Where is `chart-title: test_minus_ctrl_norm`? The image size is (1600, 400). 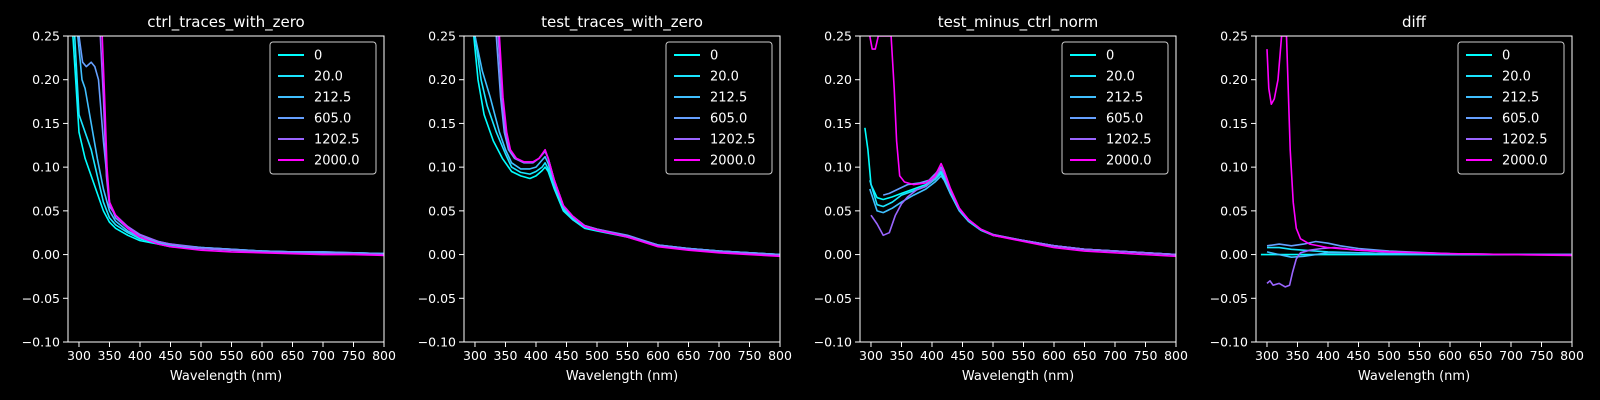 chart-title: test_minus_ctrl_norm is located at coordinates (1018, 22).